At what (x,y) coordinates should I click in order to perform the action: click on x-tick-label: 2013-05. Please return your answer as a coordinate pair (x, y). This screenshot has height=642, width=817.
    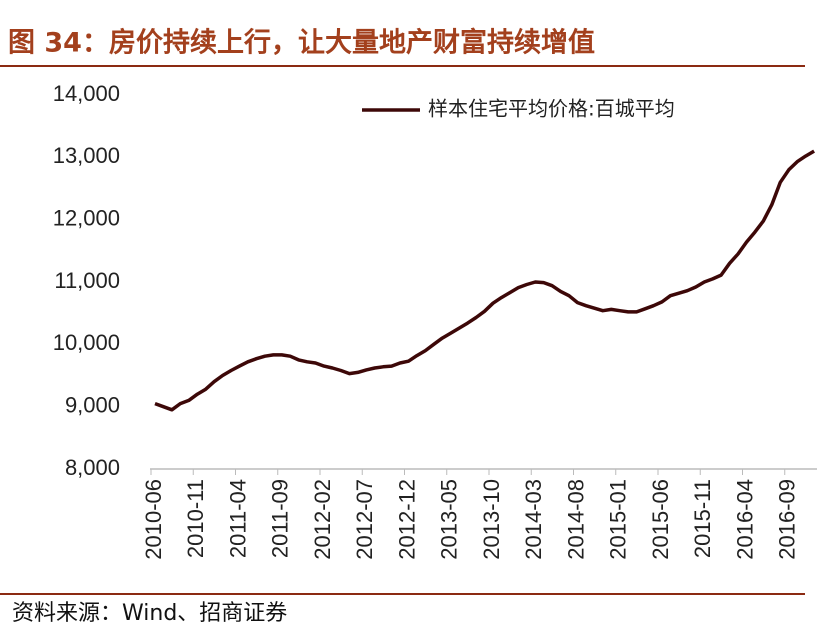
    Looking at the image, I should click on (449, 519).